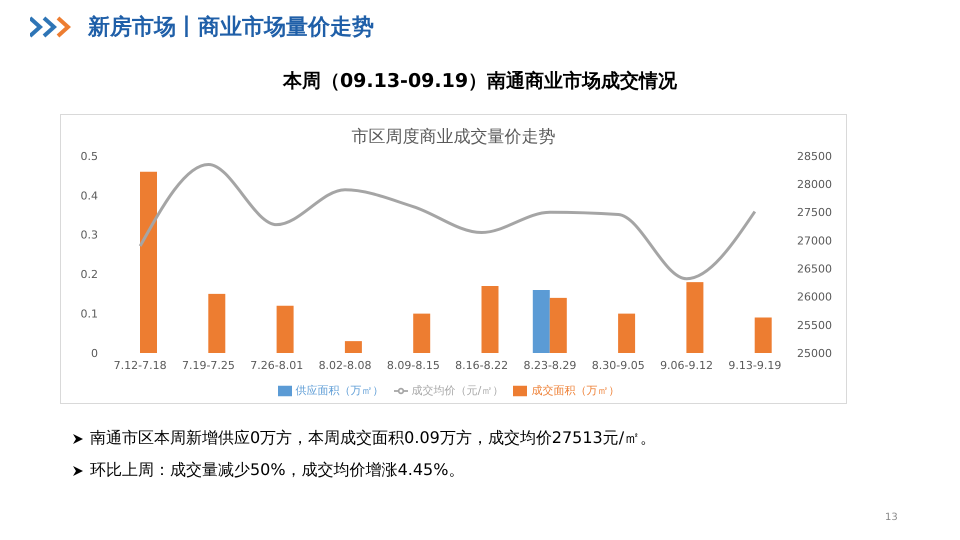 The height and width of the screenshot is (540, 960). Describe the element at coordinates (814, 353) in the screenshot. I see `y2-tick-label: 25000` at that location.